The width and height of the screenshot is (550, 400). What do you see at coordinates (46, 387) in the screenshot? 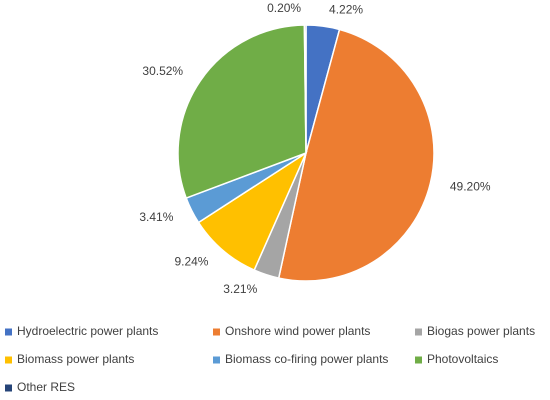
I see `legend-label: Other RES` at bounding box center [46, 387].